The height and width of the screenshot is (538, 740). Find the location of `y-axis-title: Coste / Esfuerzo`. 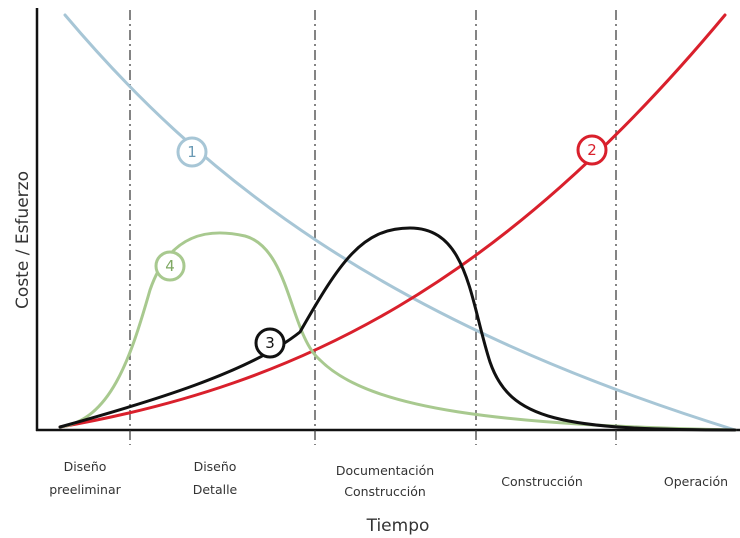

y-axis-title: Coste / Esfuerzo is located at coordinates (23, 240).